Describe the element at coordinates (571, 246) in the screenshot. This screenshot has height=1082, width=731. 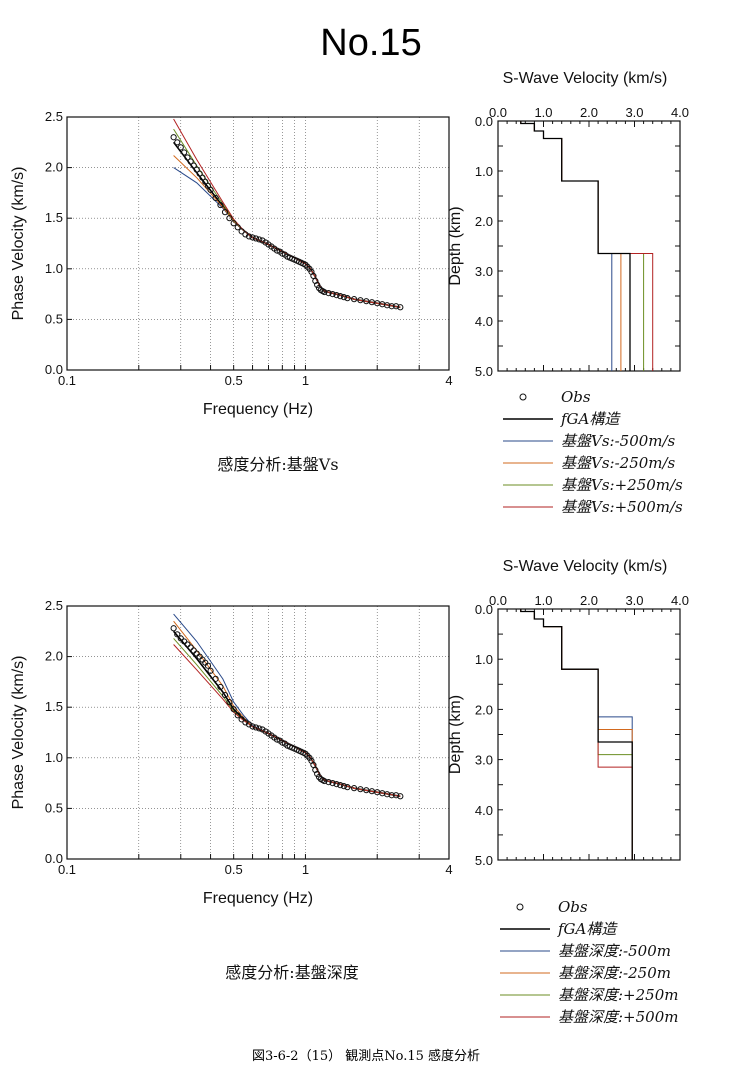
I see `top-profile-profile-minus250` at that location.